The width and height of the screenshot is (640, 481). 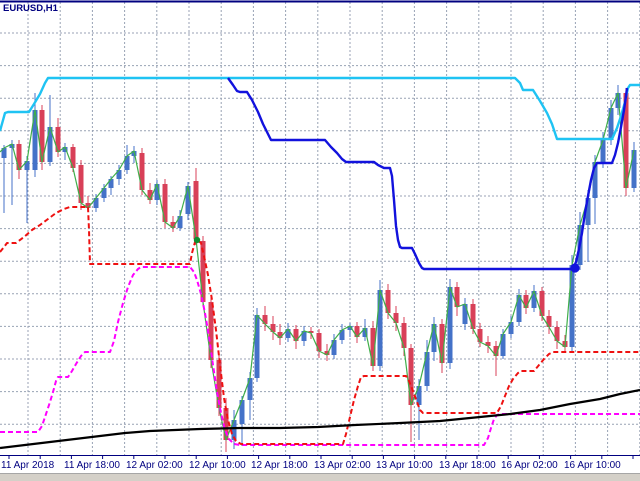 I want to click on symbol-timeframe-label: EURUSD,H1, so click(x=30, y=8).